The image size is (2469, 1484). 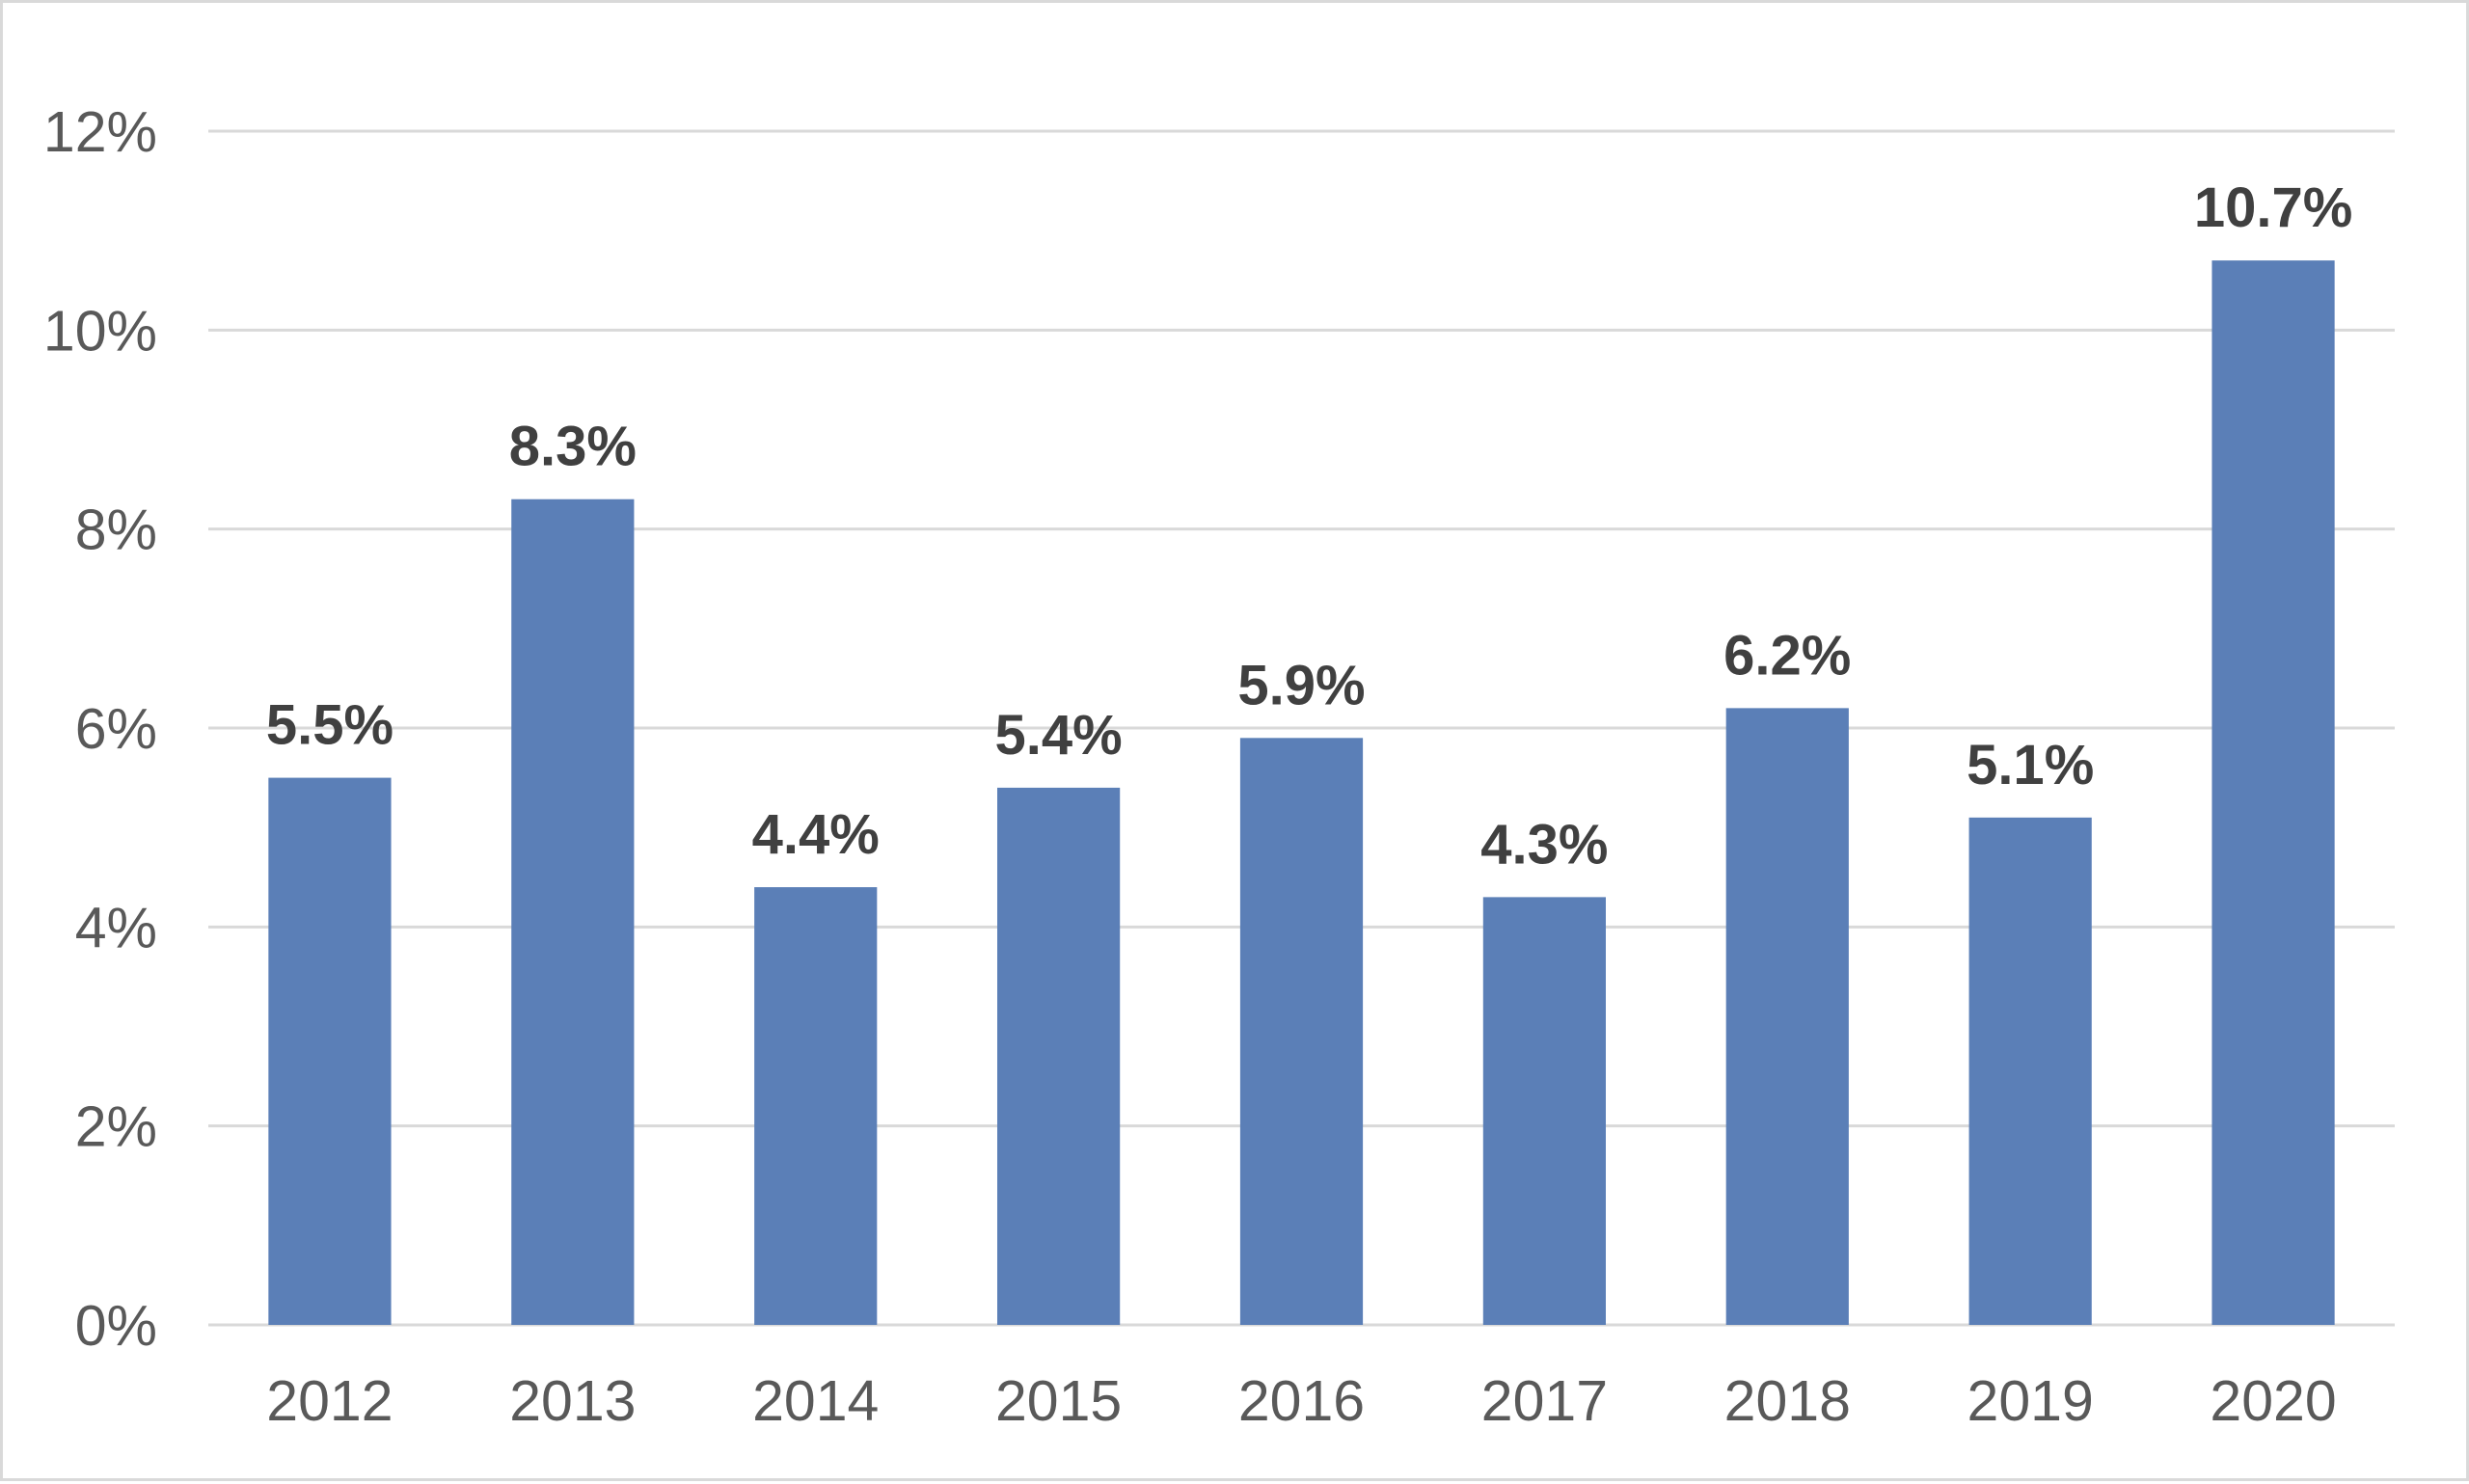 I want to click on x-tick-label: 2016, so click(x=1301, y=1401).